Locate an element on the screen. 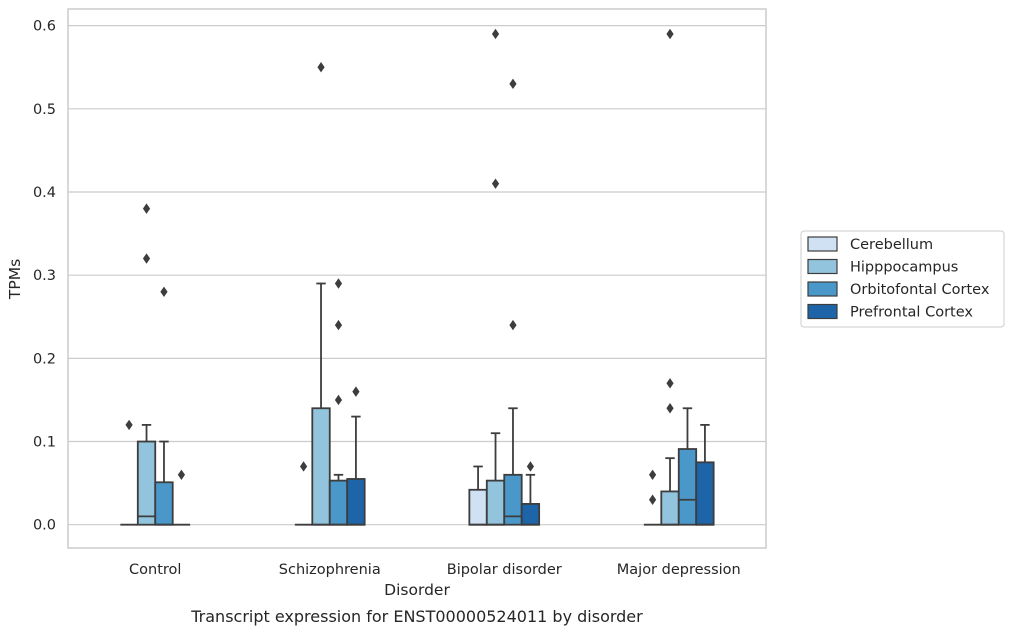 The height and width of the screenshot is (634, 1014). y-tick-label: 0.2 is located at coordinates (44, 359).